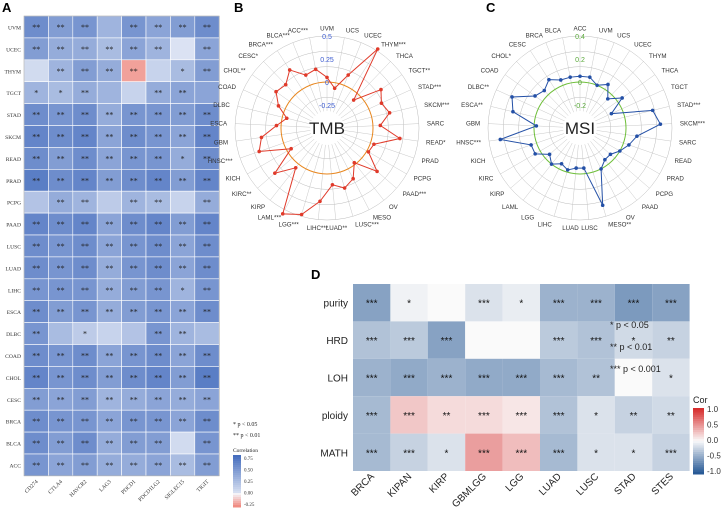 Image resolution: width=726 pixels, height=524 pixels. I want to click on heatmap-a-col-label: SIGLEC15, so click(175, 490).